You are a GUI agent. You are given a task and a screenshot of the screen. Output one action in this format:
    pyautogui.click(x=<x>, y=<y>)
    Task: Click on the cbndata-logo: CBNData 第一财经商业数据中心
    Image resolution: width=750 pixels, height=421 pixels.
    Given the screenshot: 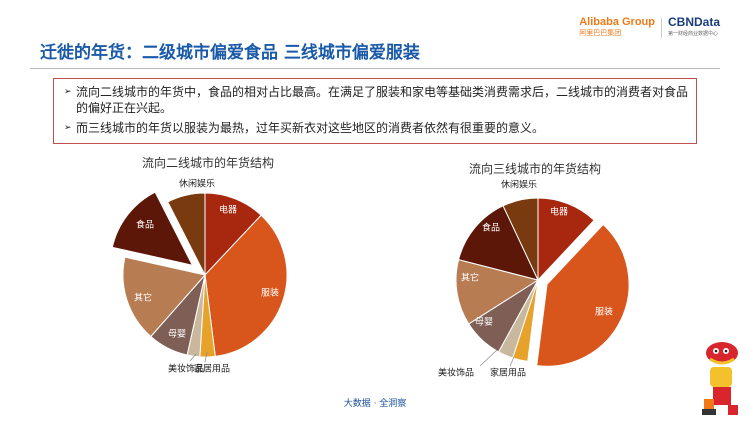 What is the action you would take?
    pyautogui.click(x=693, y=26)
    